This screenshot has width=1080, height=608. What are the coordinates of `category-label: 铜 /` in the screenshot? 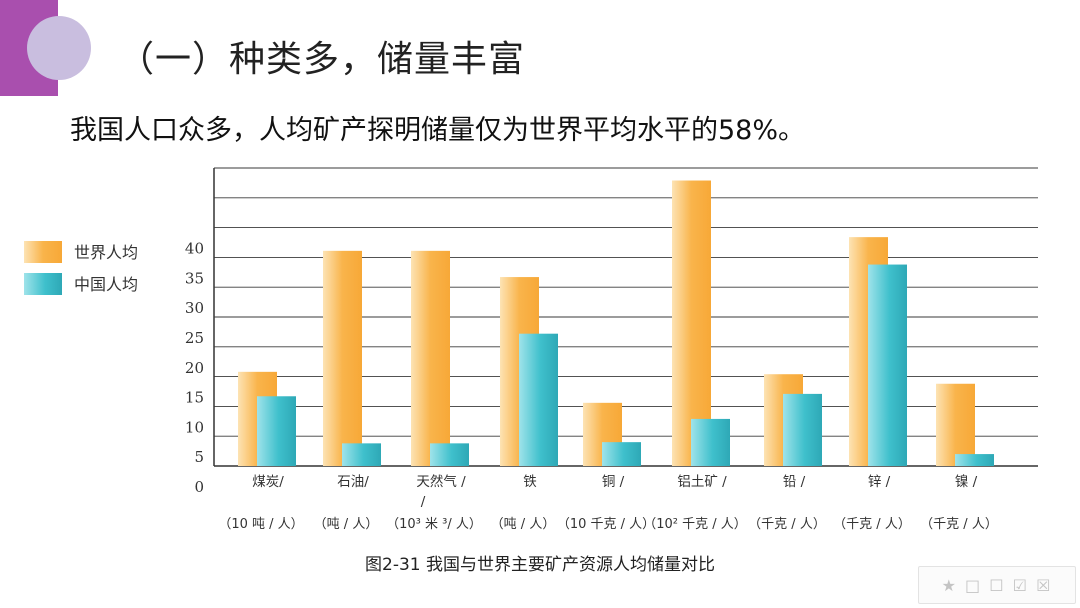 It's located at (613, 482).